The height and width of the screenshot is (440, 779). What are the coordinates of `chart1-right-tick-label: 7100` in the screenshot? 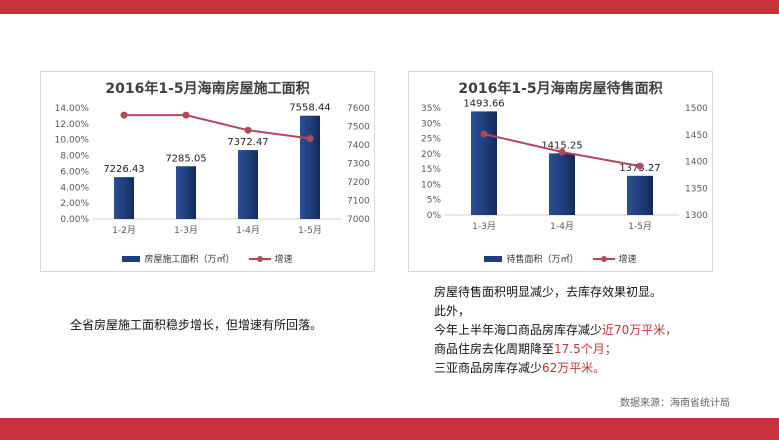 It's located at (358, 202).